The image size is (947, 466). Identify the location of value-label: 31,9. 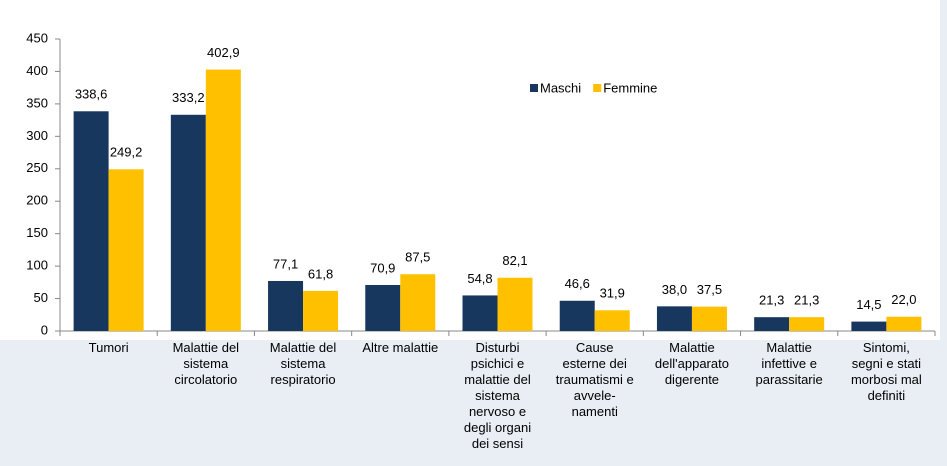
(612, 293).